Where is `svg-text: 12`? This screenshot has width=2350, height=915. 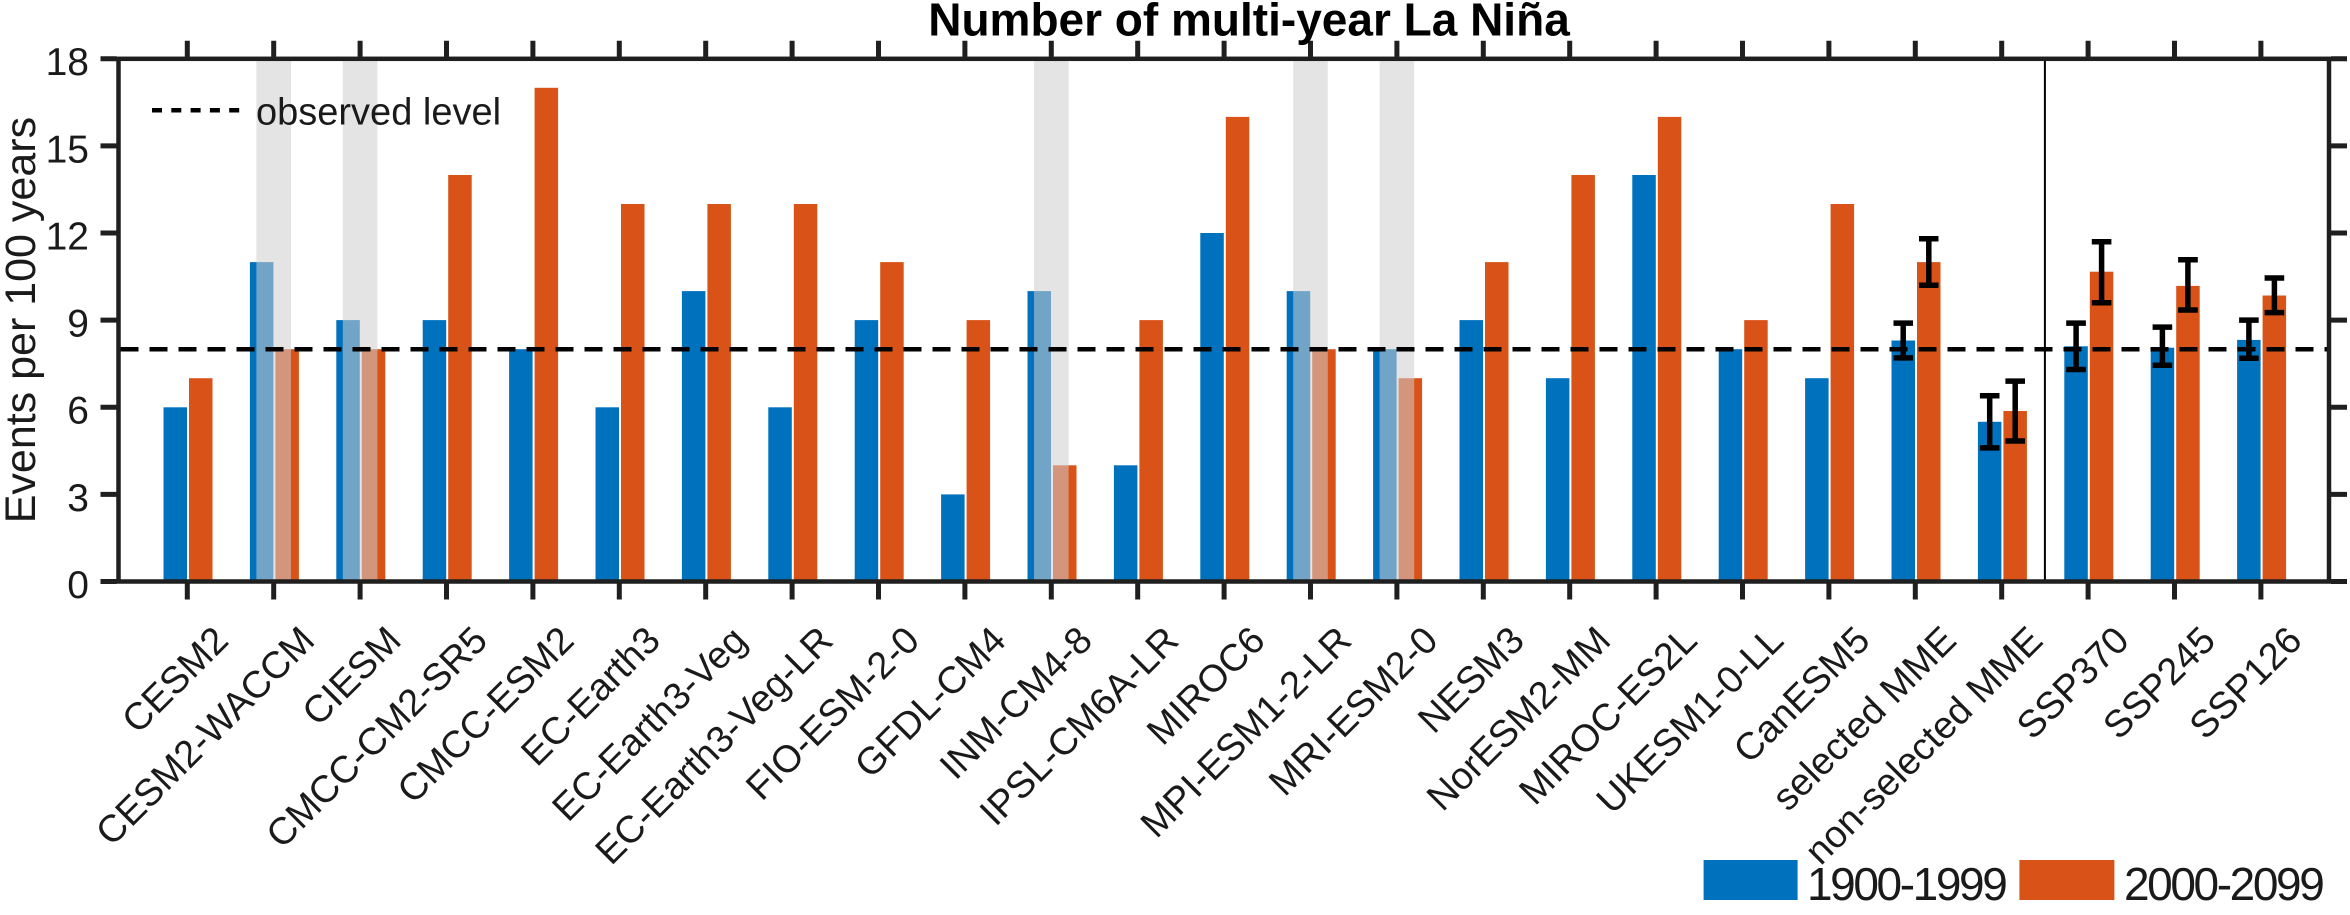 svg-text: 12 is located at coordinates (67, 236).